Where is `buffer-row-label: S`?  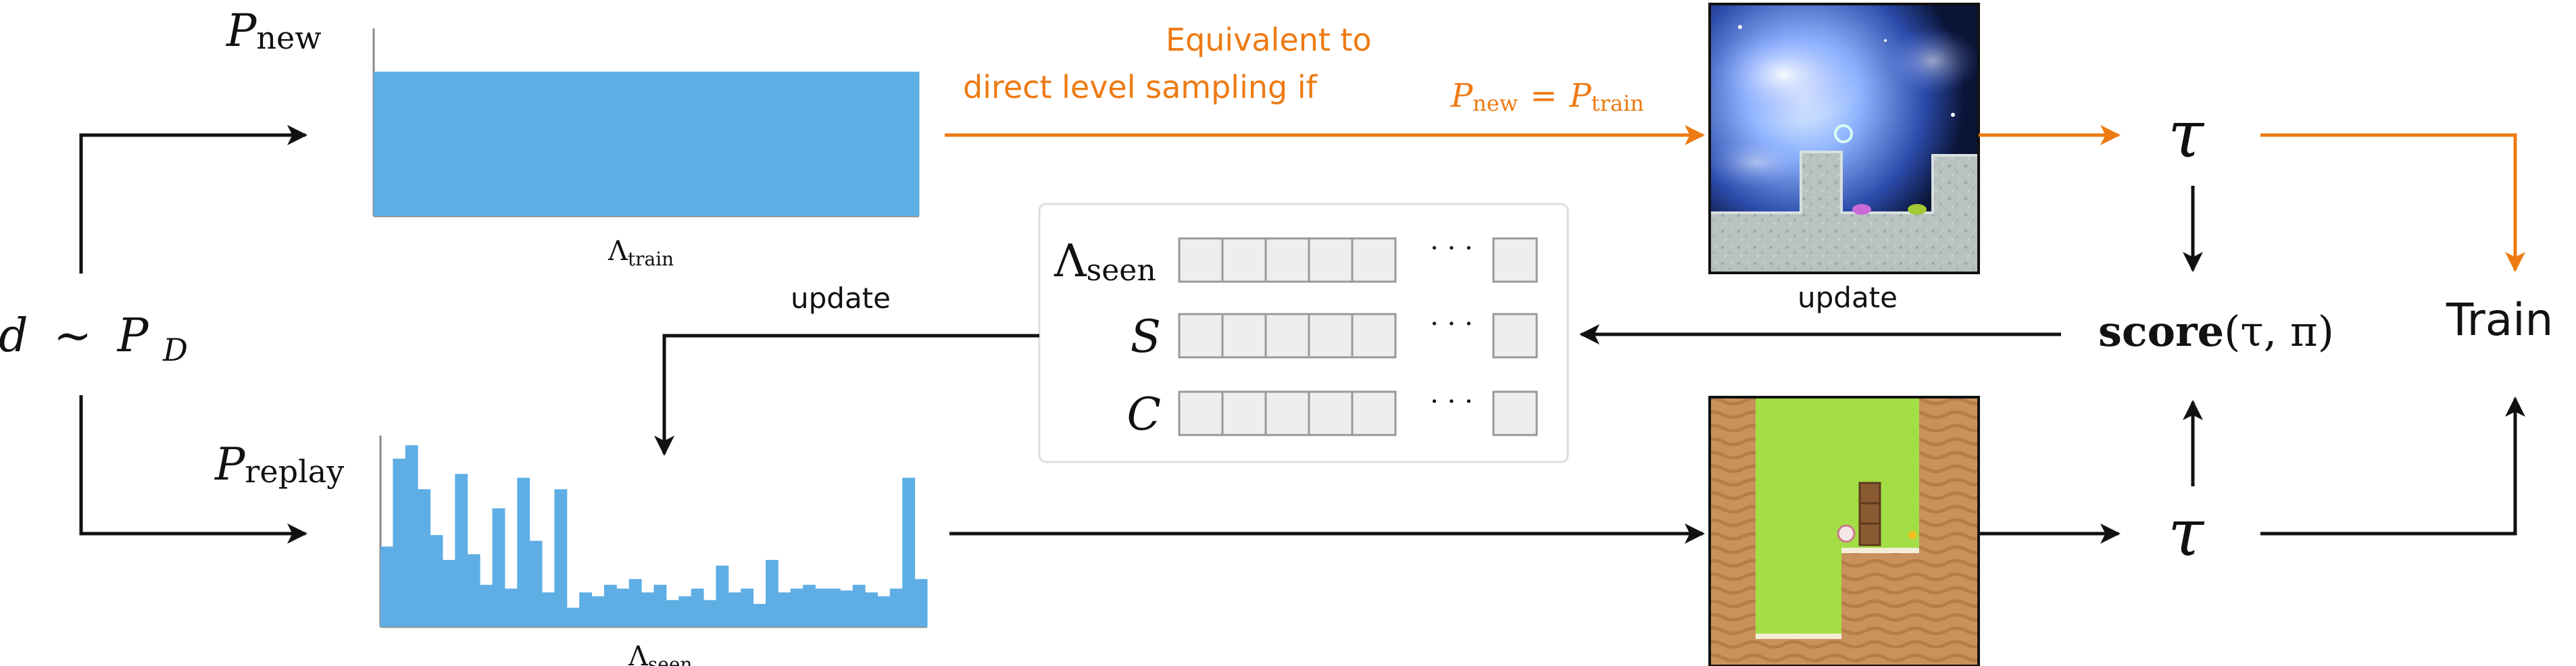
buffer-row-label: S is located at coordinates (1146, 337).